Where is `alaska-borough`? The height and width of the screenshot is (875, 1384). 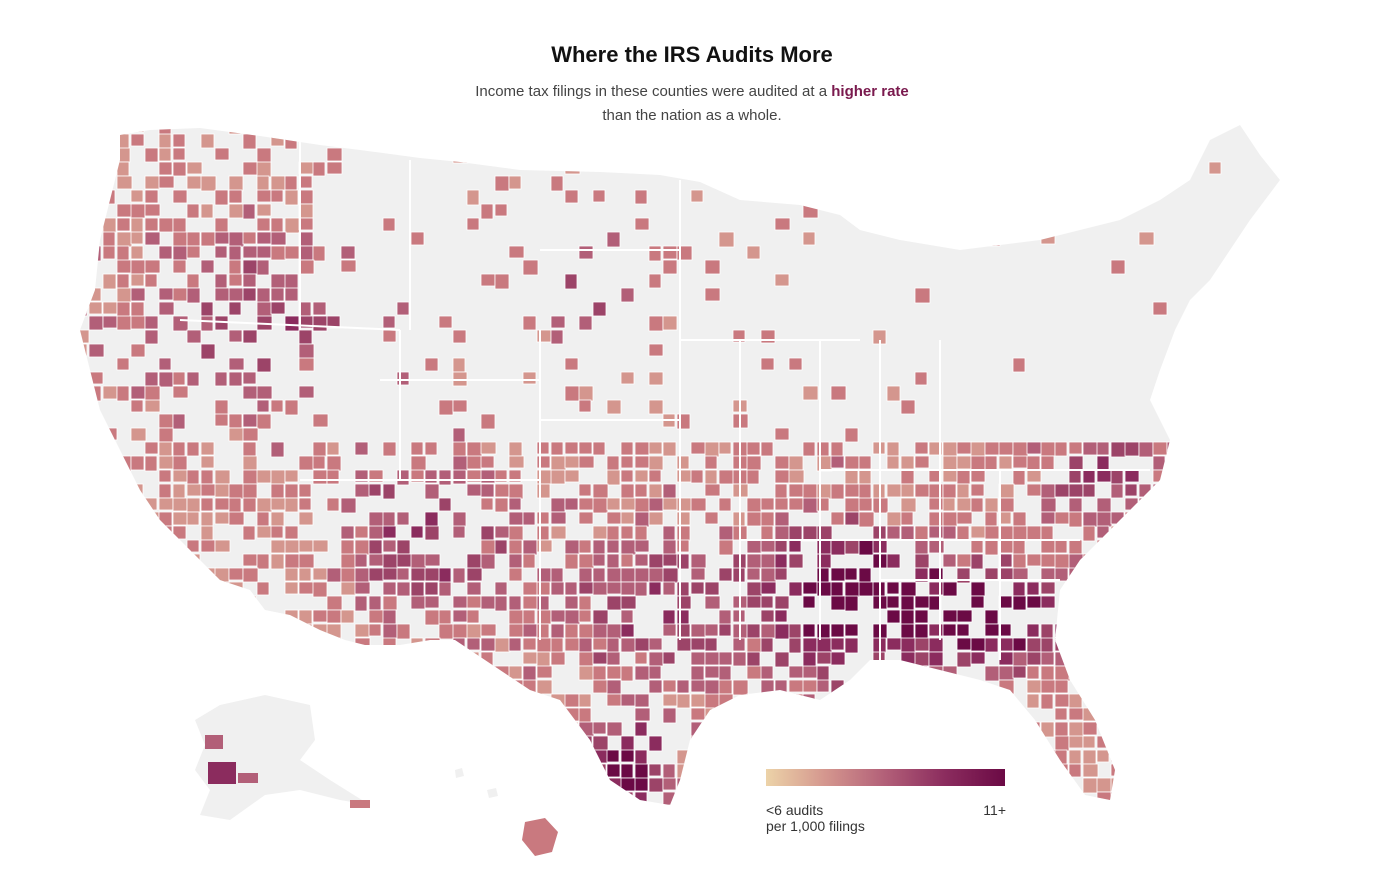
alaska-borough is located at coordinates (360, 804).